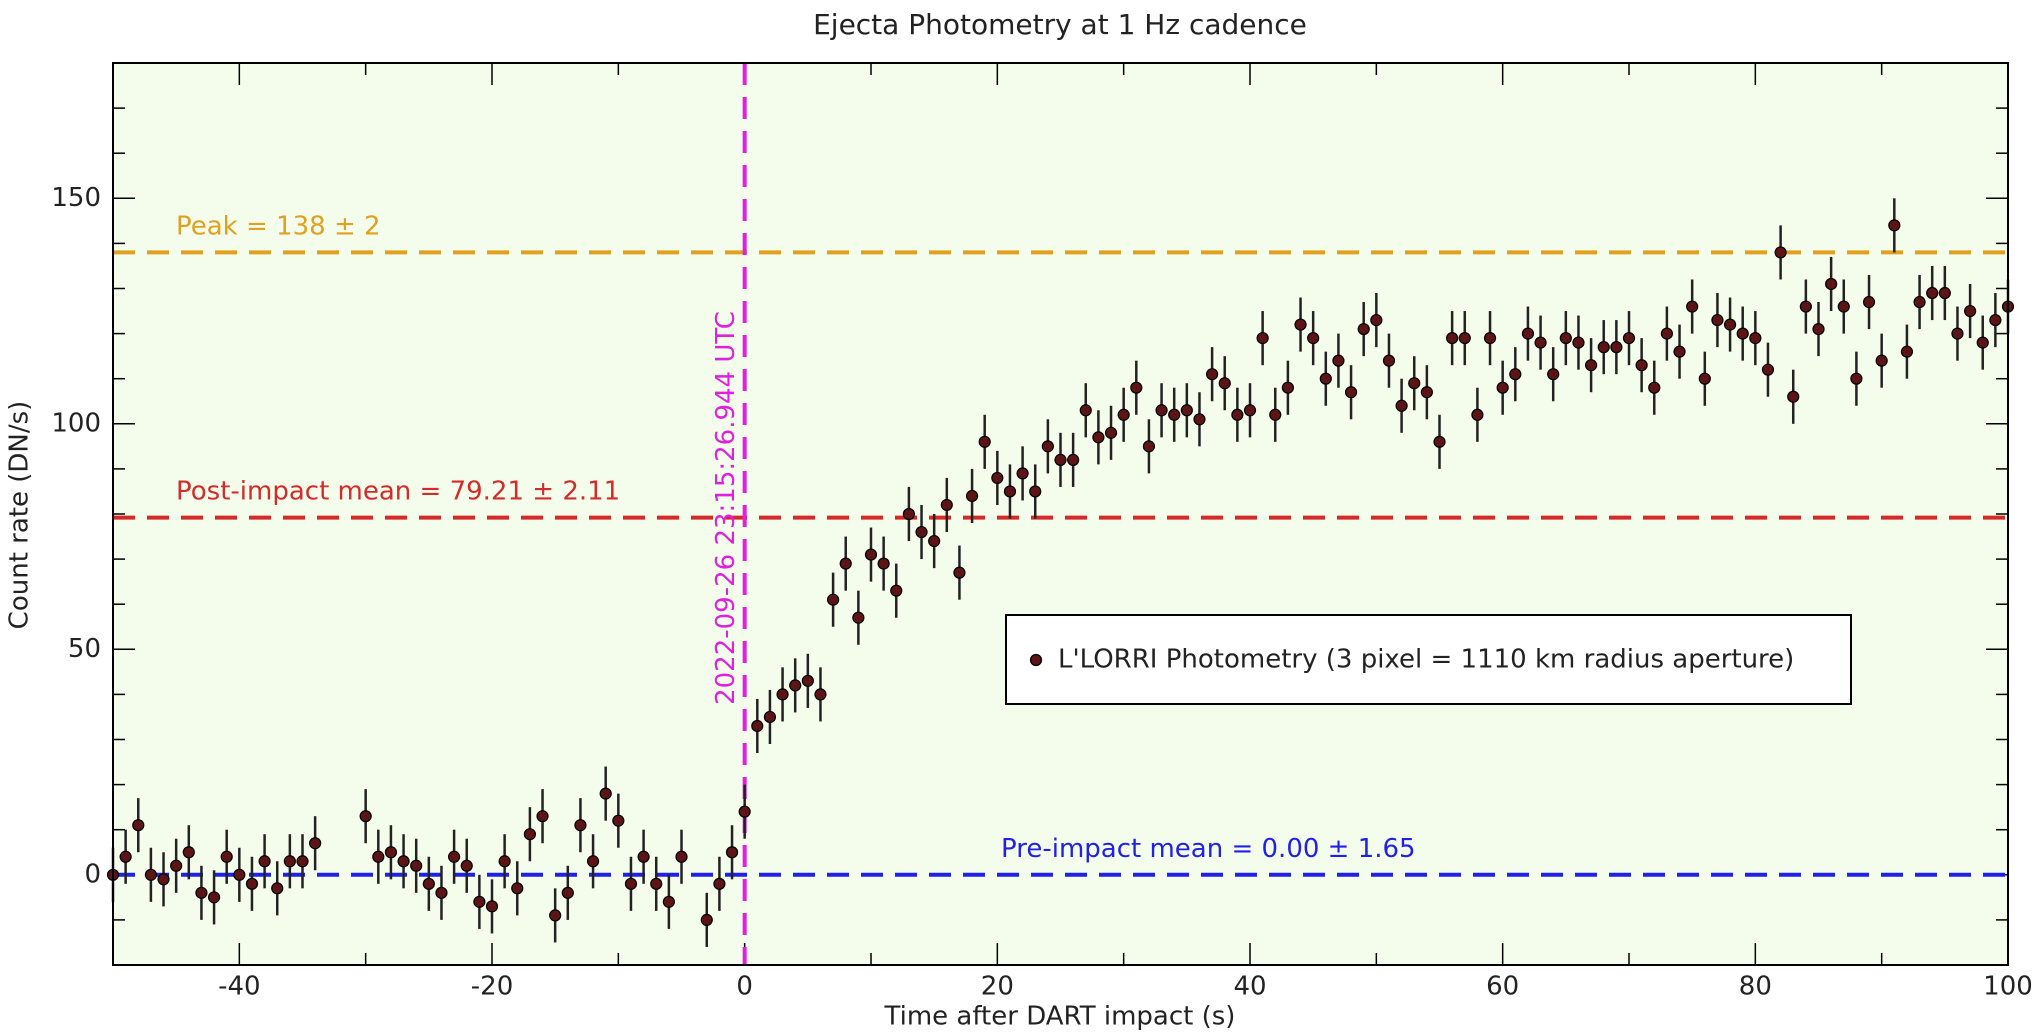 This screenshot has height=1035, width=2044. I want to click on y-tick-label: 50, so click(84, 649).